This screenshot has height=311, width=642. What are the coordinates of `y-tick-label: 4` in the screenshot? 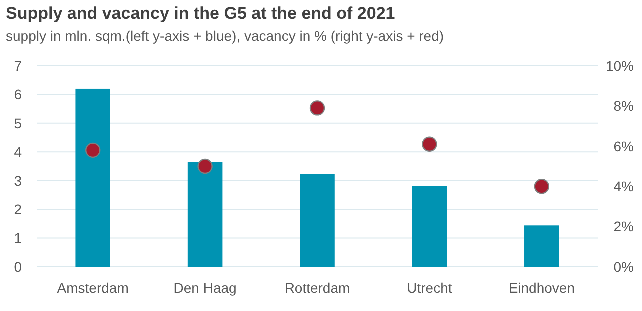 It's located at (18, 152).